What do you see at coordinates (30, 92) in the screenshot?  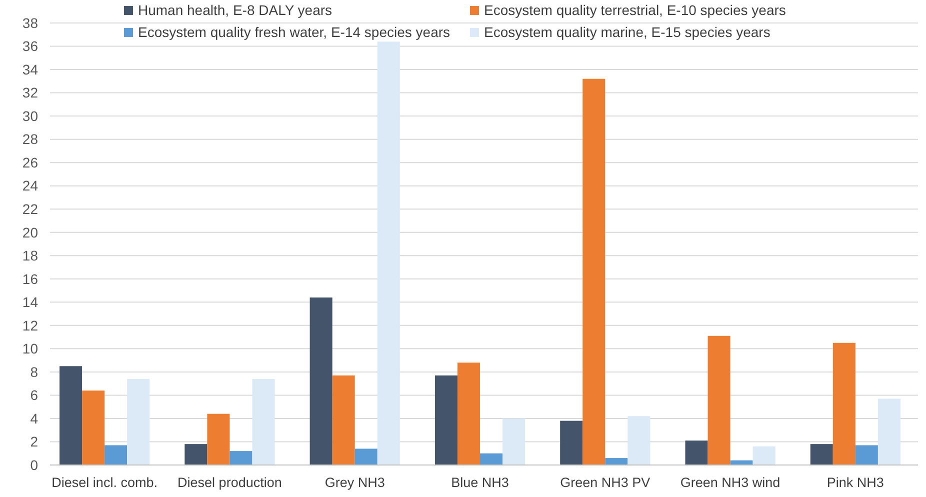 I see `y-tick-label: 32` at bounding box center [30, 92].